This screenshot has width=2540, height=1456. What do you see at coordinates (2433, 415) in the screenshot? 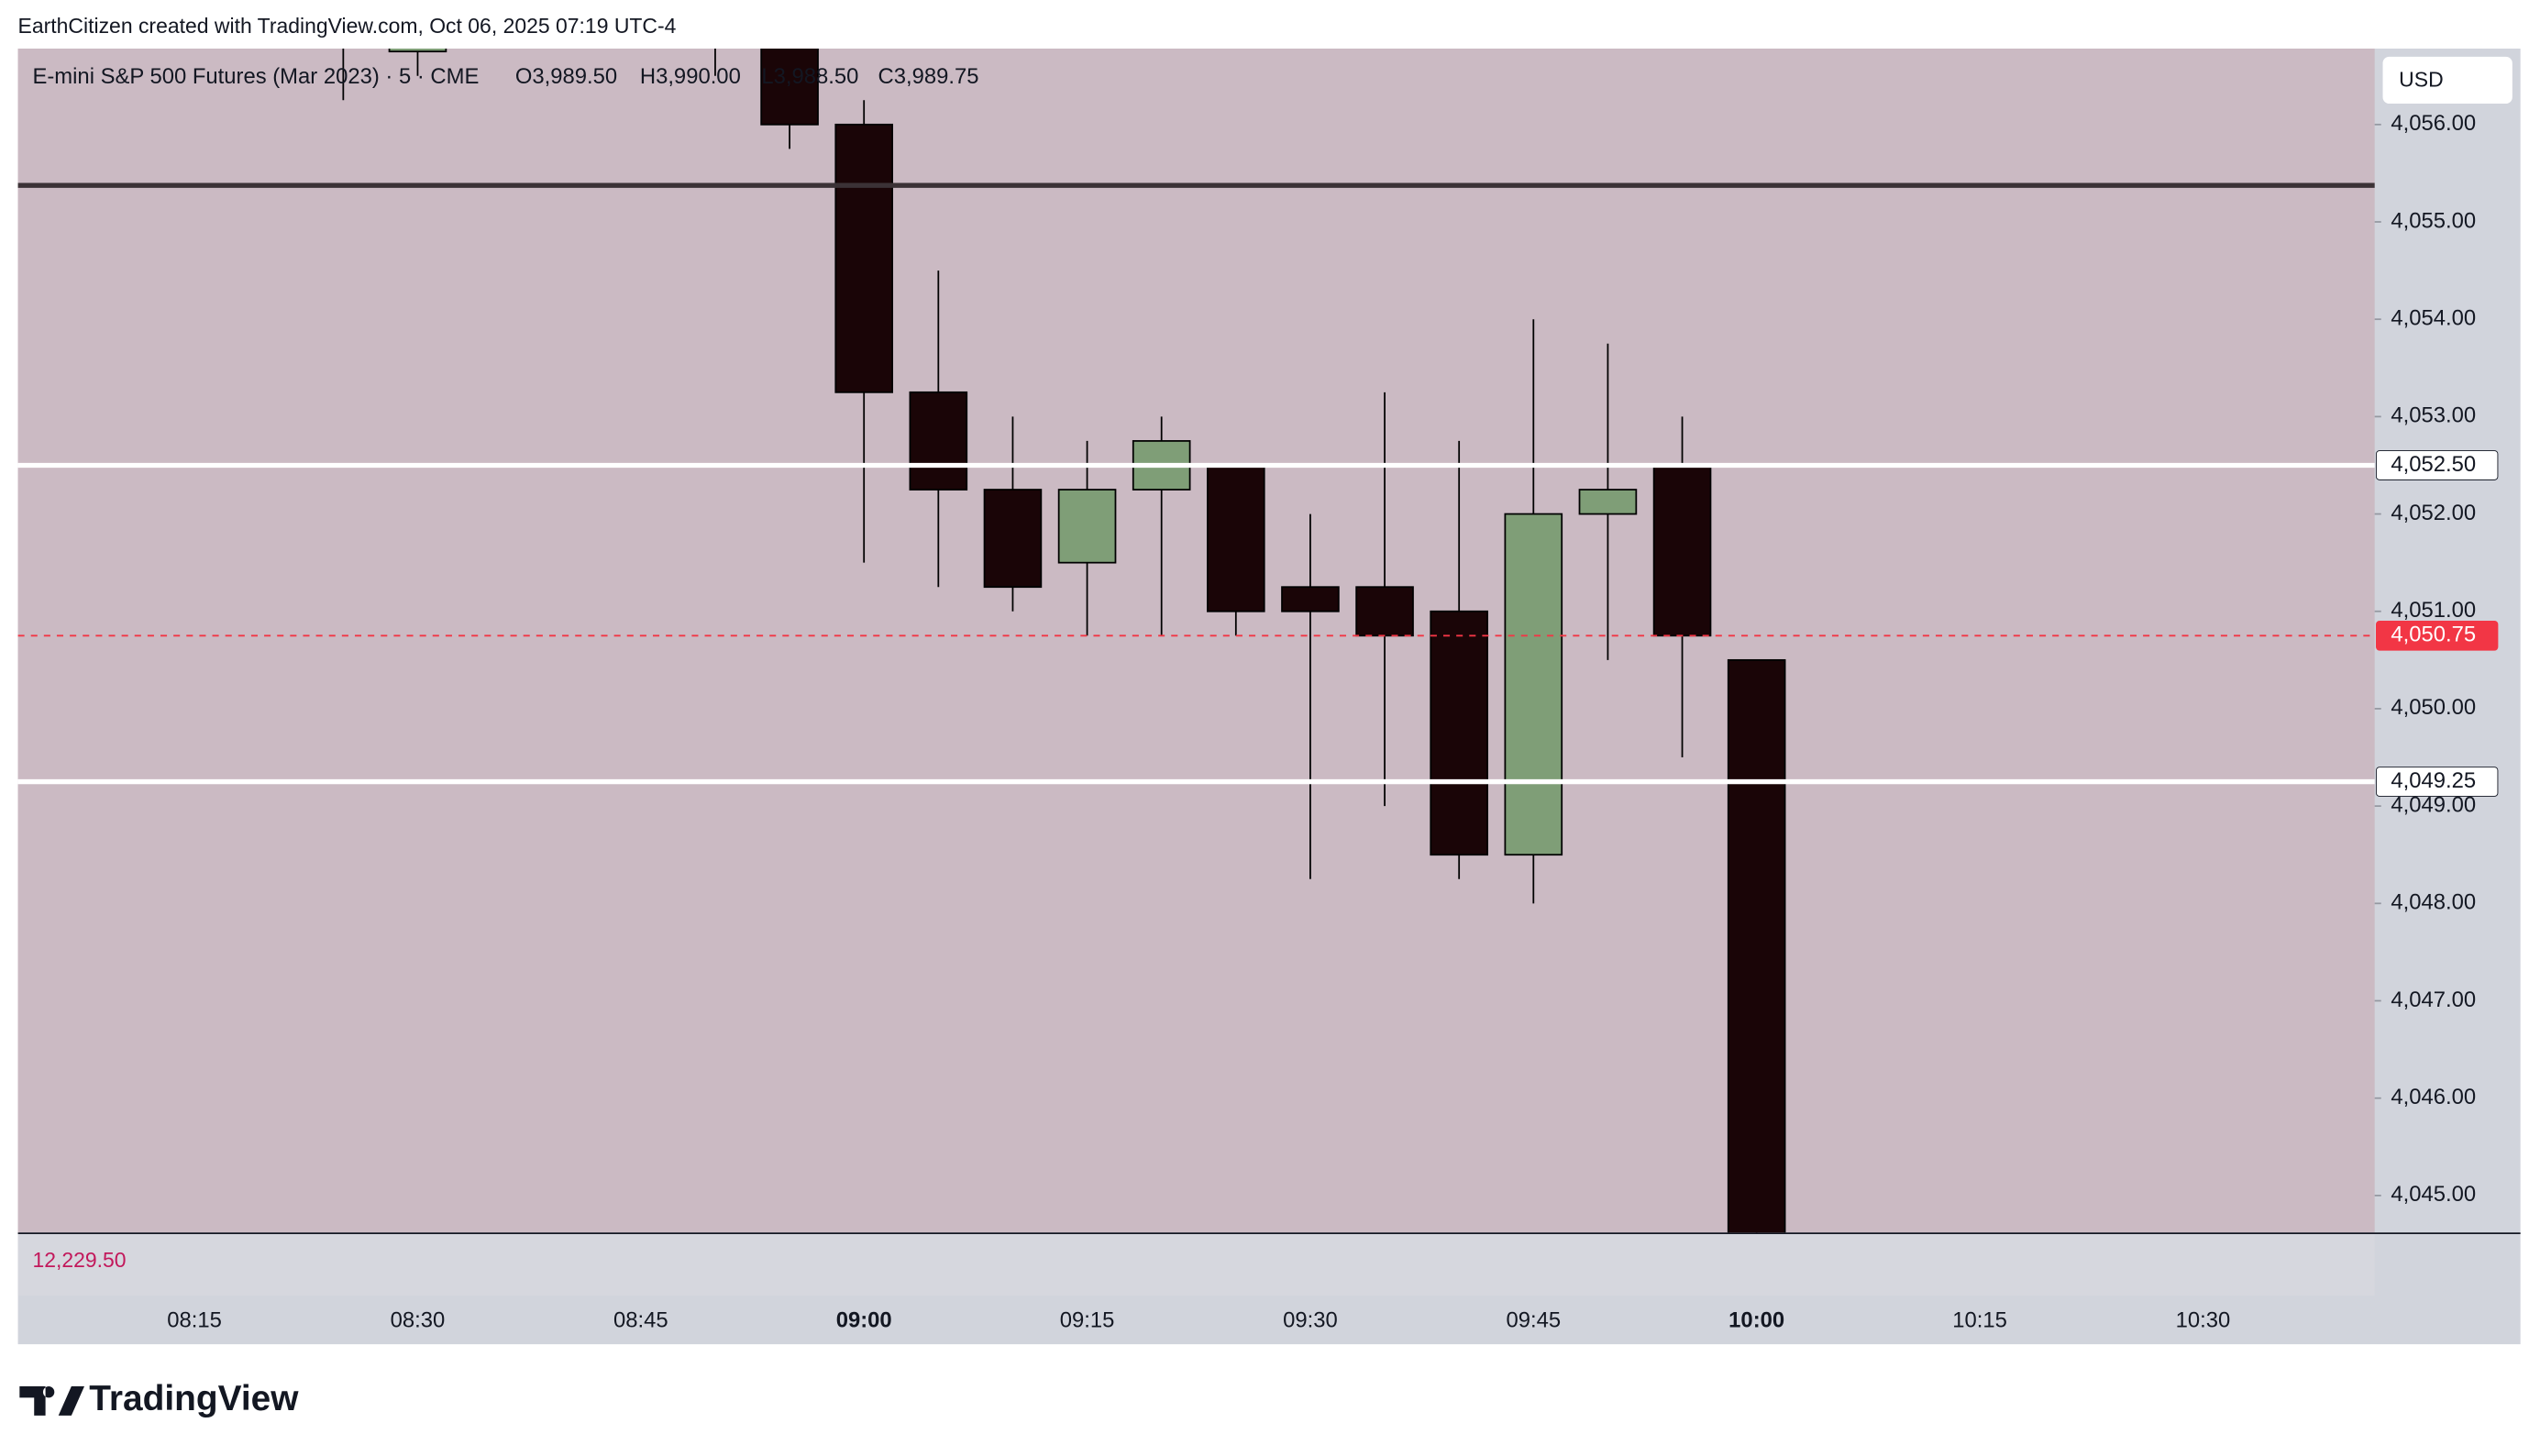
I see `y-tick-label: 4,053.00` at bounding box center [2433, 415].